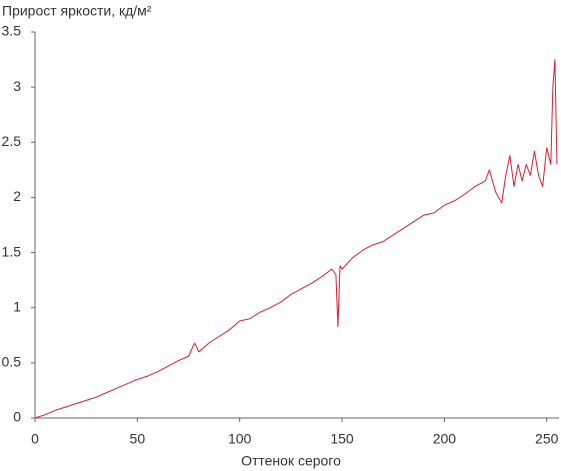 The width and height of the screenshot is (561, 471). What do you see at coordinates (240, 439) in the screenshot?
I see `x-tick-label: 100` at bounding box center [240, 439].